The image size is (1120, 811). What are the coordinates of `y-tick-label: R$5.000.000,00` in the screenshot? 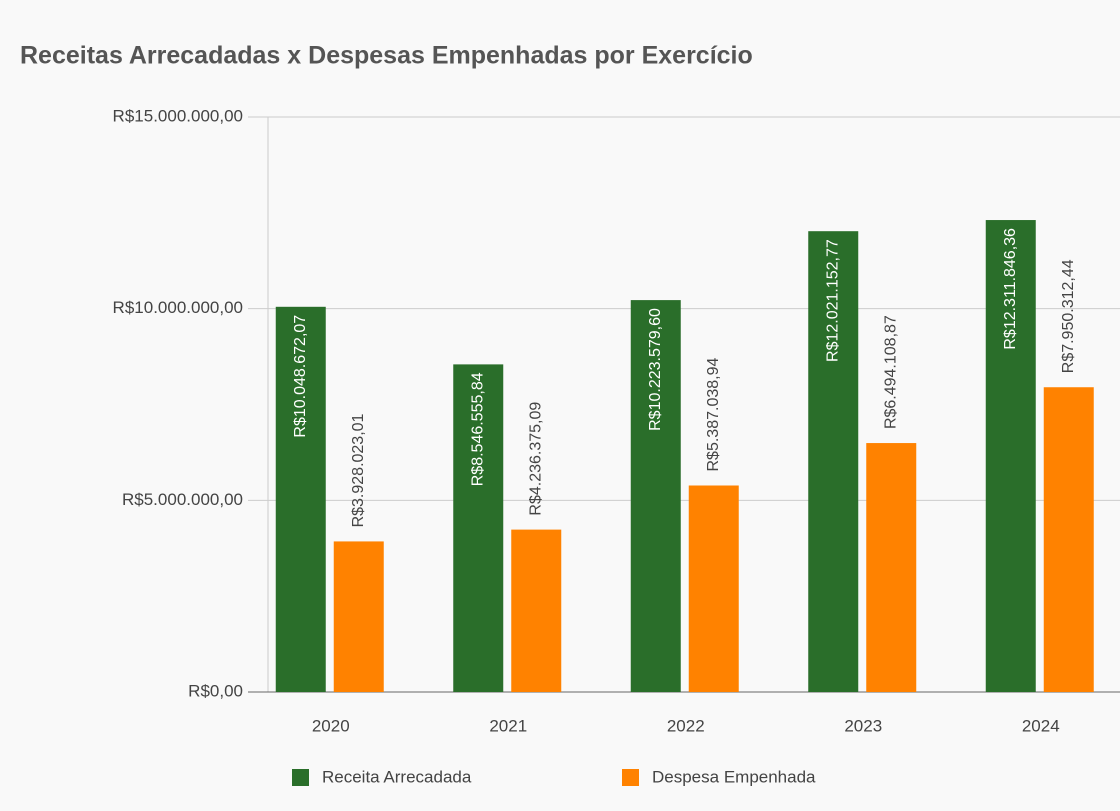 It's located at (182, 499).